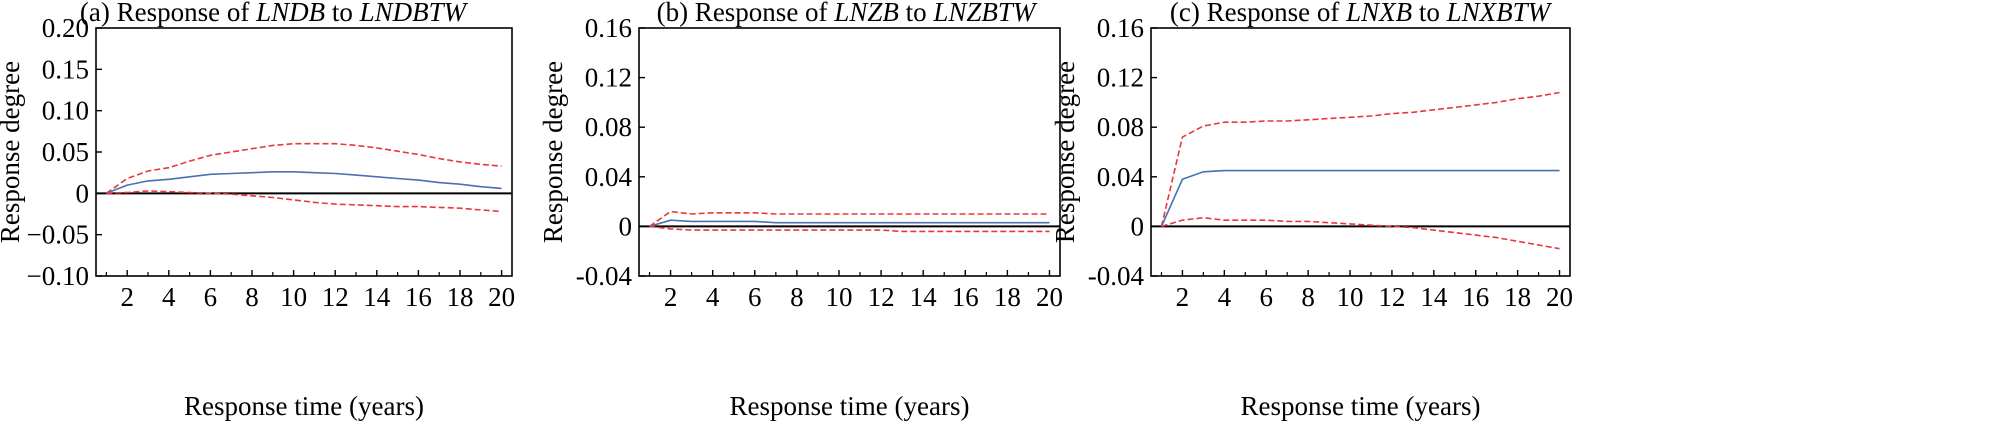 This screenshot has height=424, width=2000. Describe the element at coordinates (168, 13) in the screenshot. I see `chart-title-part: (a) Response of` at that location.